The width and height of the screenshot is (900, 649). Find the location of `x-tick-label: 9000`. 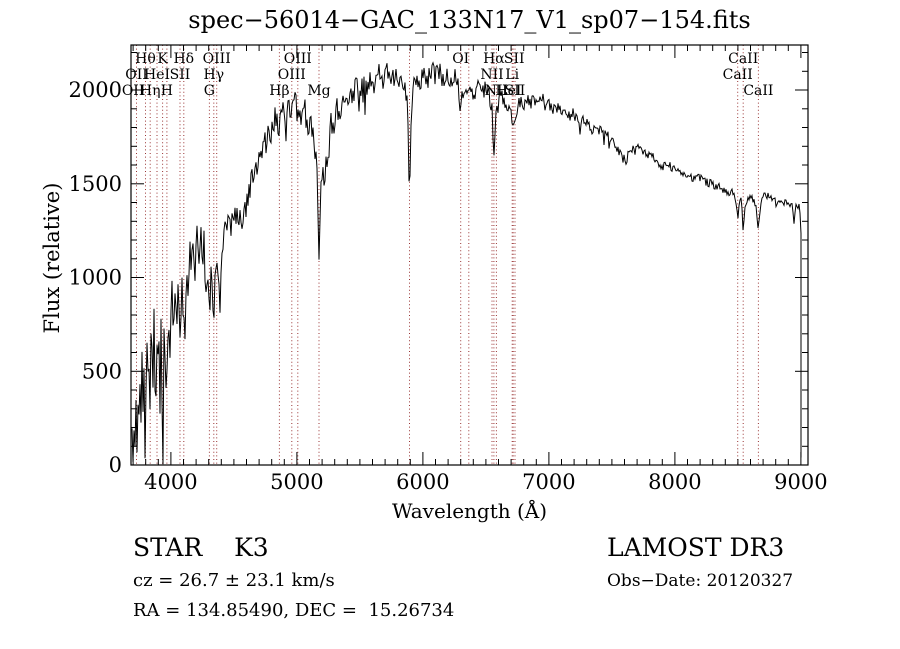

x-tick-label: 9000 is located at coordinates (800, 482).